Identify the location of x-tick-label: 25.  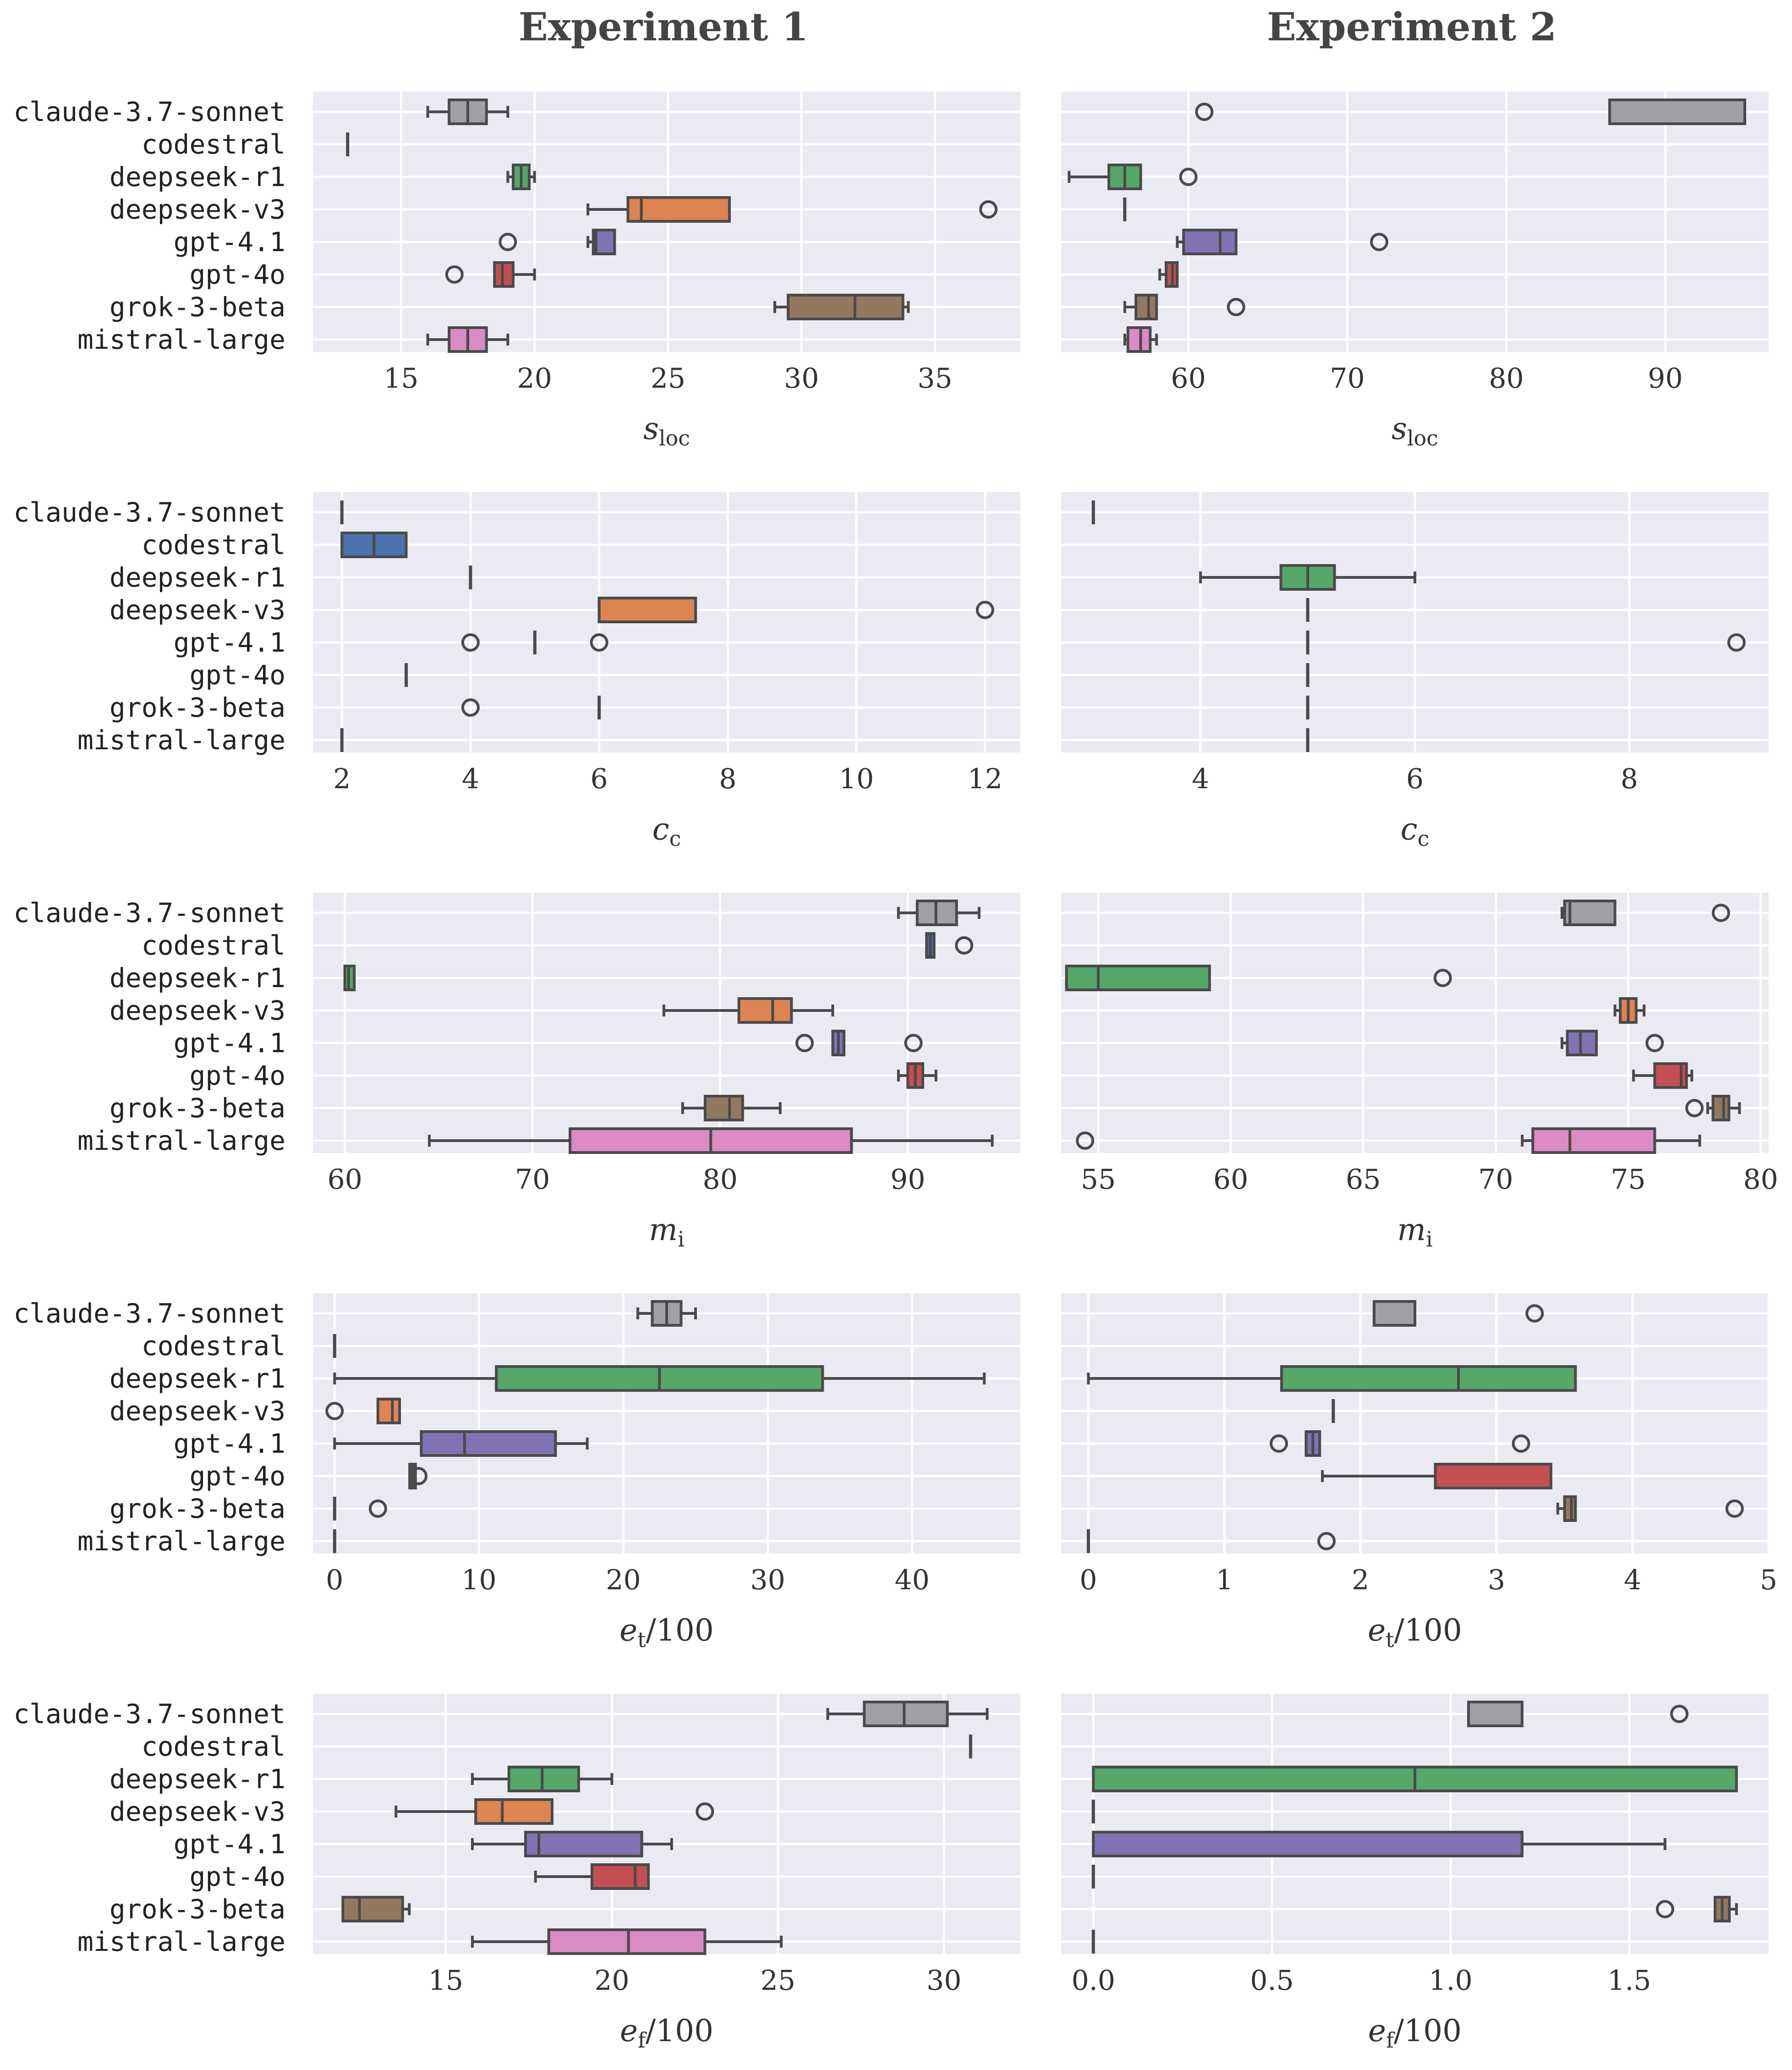
(778, 1981).